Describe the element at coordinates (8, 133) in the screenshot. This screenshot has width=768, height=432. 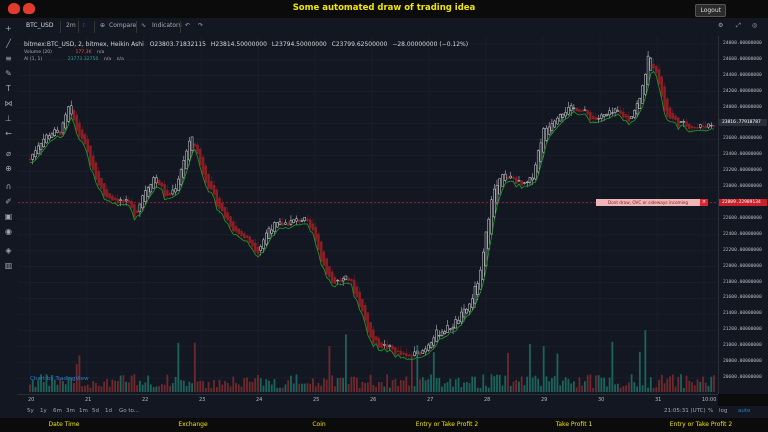
I see `arrow-icon: ←` at that location.